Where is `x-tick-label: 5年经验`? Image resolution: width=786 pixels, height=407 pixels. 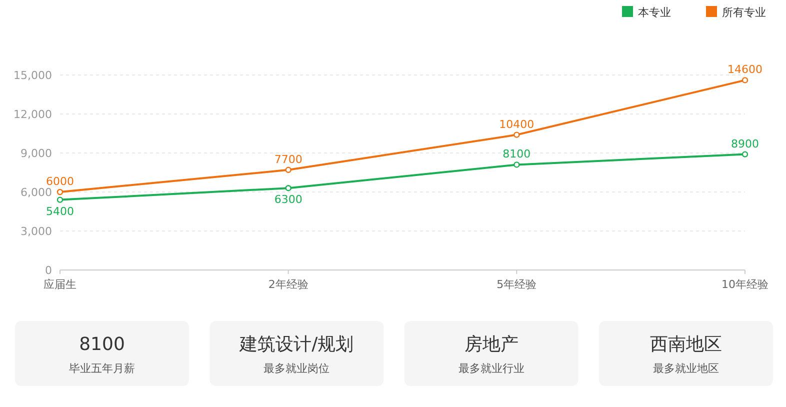
x-tick-label: 5年经验 is located at coordinates (516, 284).